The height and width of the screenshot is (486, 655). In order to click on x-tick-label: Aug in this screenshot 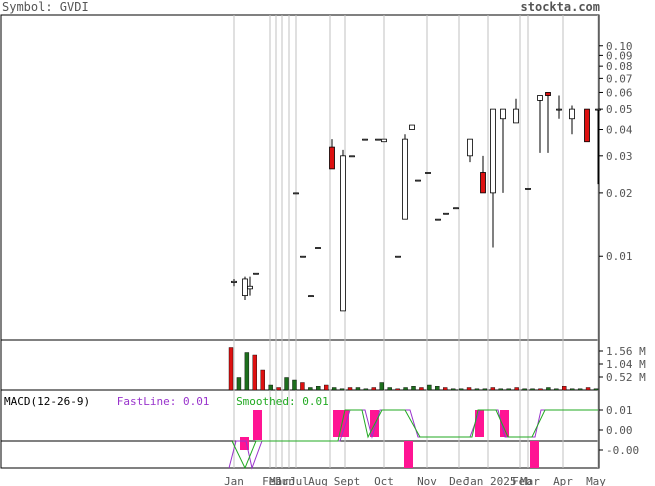, I will do `click(318, 480)`.